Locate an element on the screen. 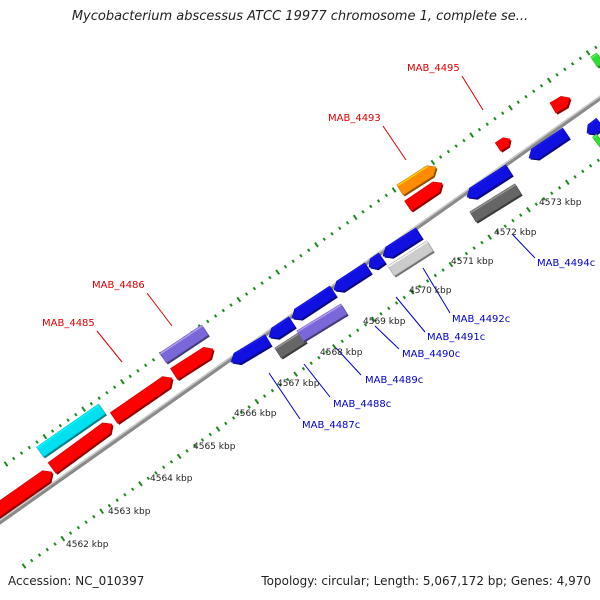 Image resolution: width=600 pixels, height=600 pixels. gene-label-mab-4494c: MAB_4494c is located at coordinates (566, 263).